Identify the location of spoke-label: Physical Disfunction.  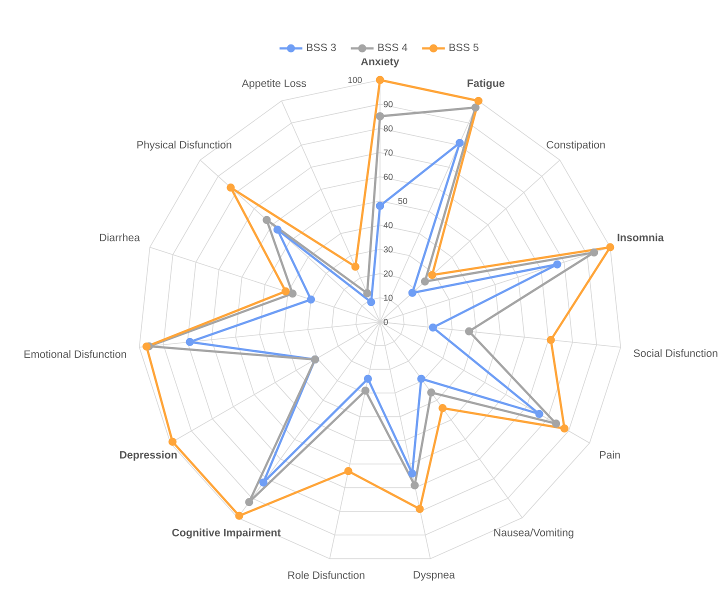
(184, 145).